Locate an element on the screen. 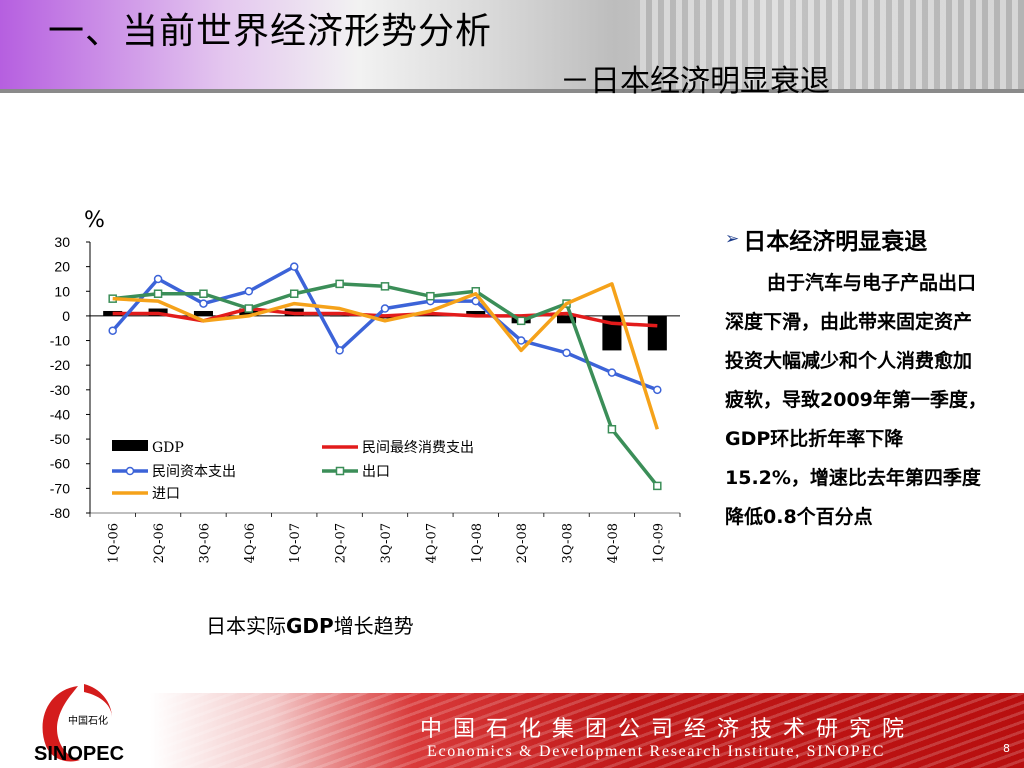 The image size is (1024, 768). y-tick-label: -20 is located at coordinates (60, 365).